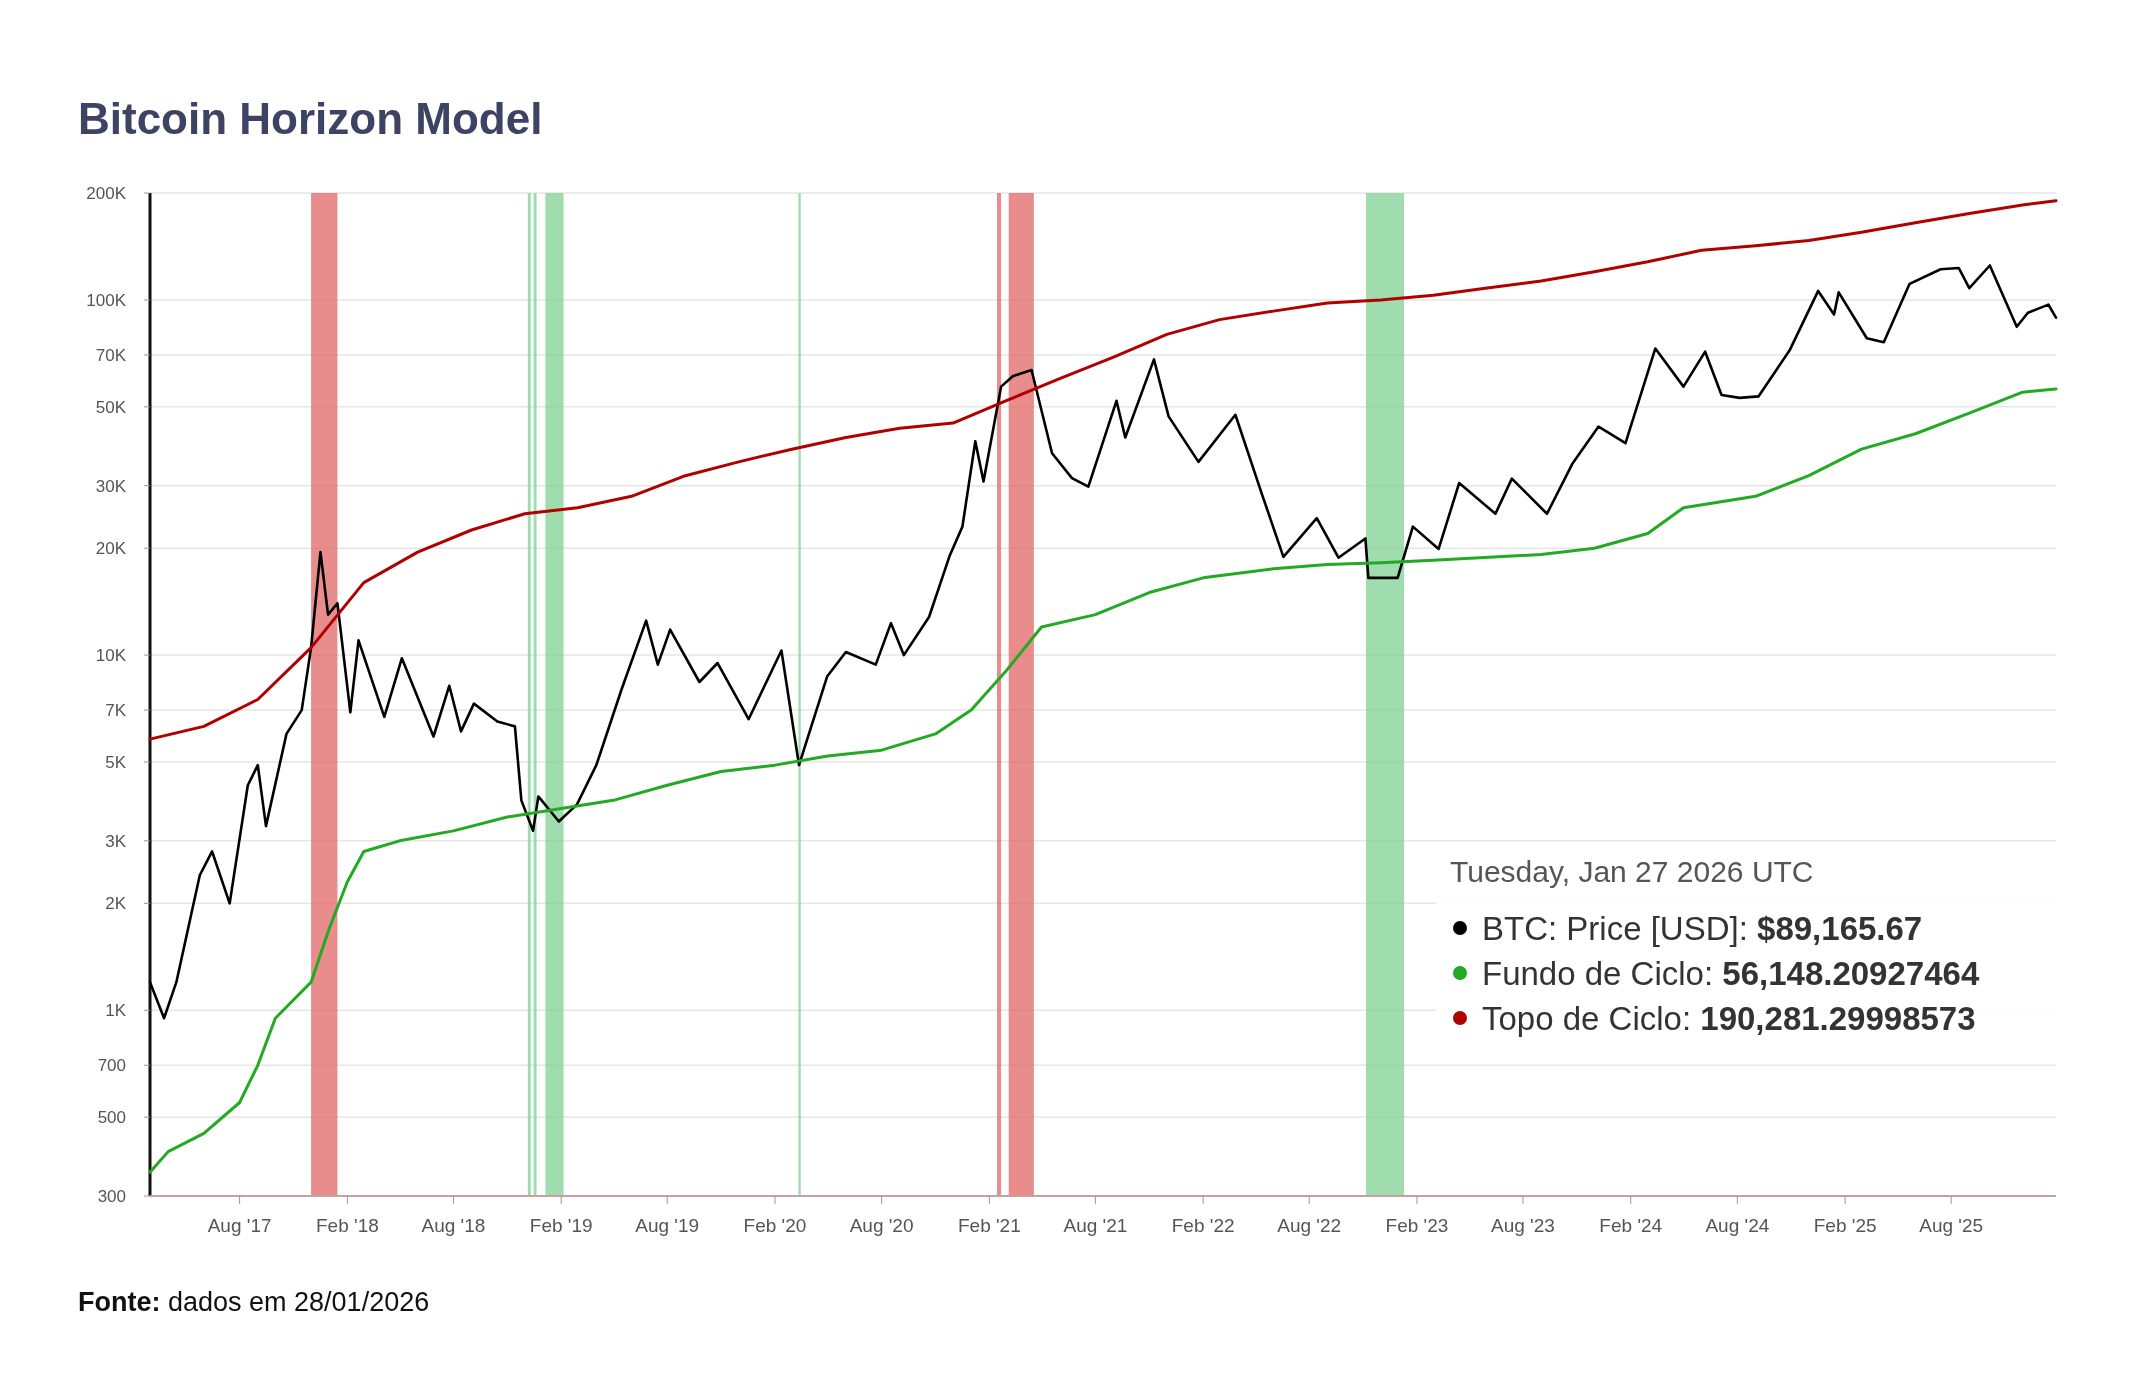 The image size is (2144, 1400). I want to click on y-tick-label: 700, so click(111, 1066).